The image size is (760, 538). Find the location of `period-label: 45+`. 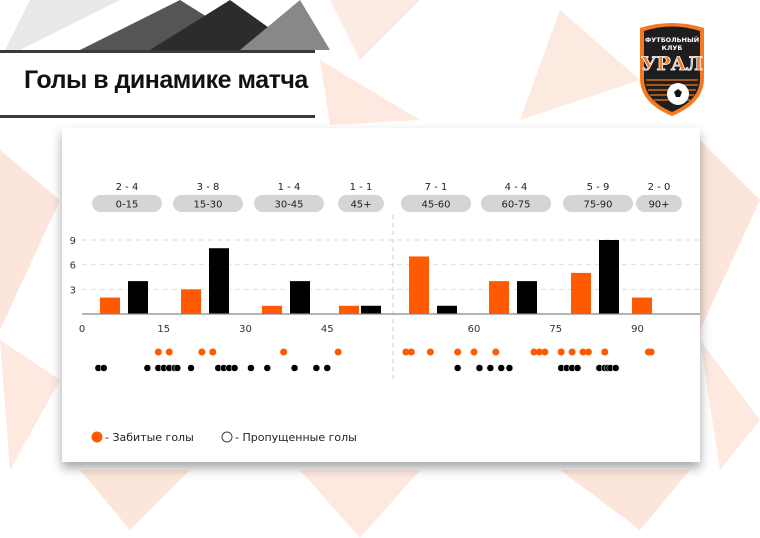

period-label: 45+ is located at coordinates (360, 205).